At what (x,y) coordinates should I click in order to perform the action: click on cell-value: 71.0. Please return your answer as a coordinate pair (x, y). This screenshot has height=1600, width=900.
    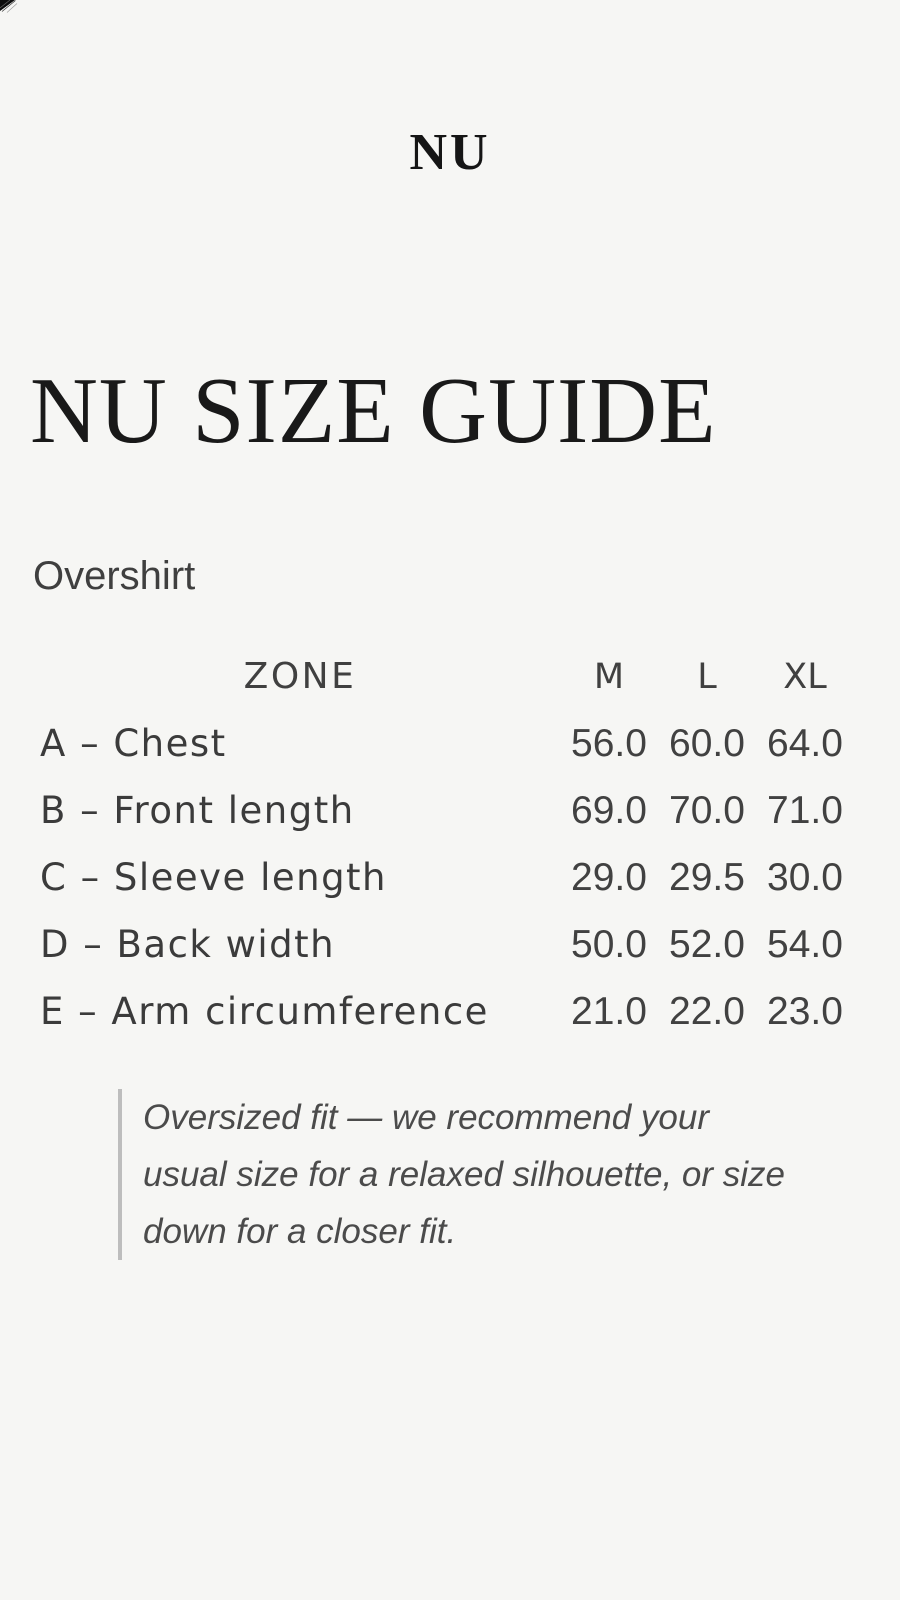
    Looking at the image, I should click on (805, 810).